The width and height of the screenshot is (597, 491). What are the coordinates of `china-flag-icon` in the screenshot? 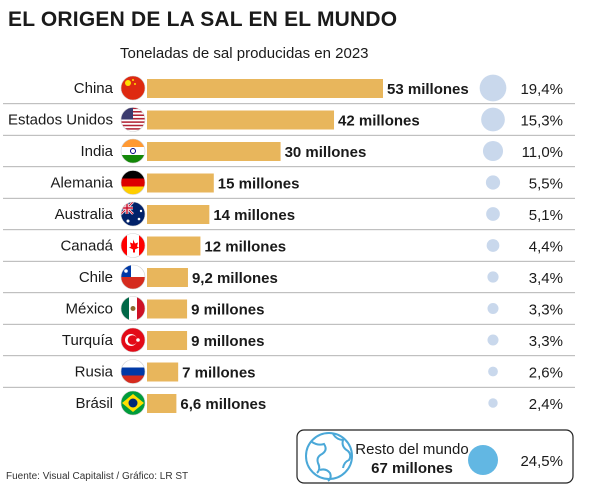 It's located at (133, 88).